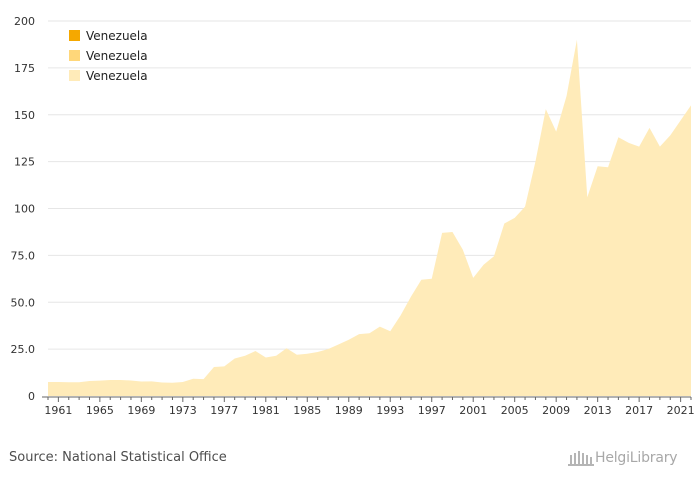  What do you see at coordinates (23, 255) in the screenshot?
I see `y-tick-label: 75.0` at bounding box center [23, 255].